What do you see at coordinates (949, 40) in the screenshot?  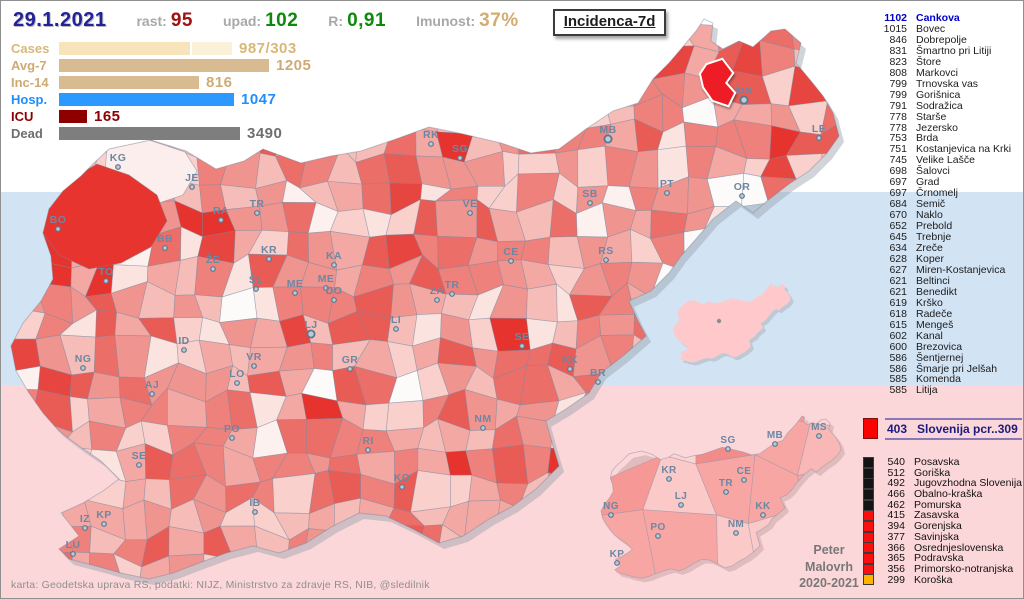 I see `municipality-list-item: 846 Dobrepolje` at bounding box center [949, 40].